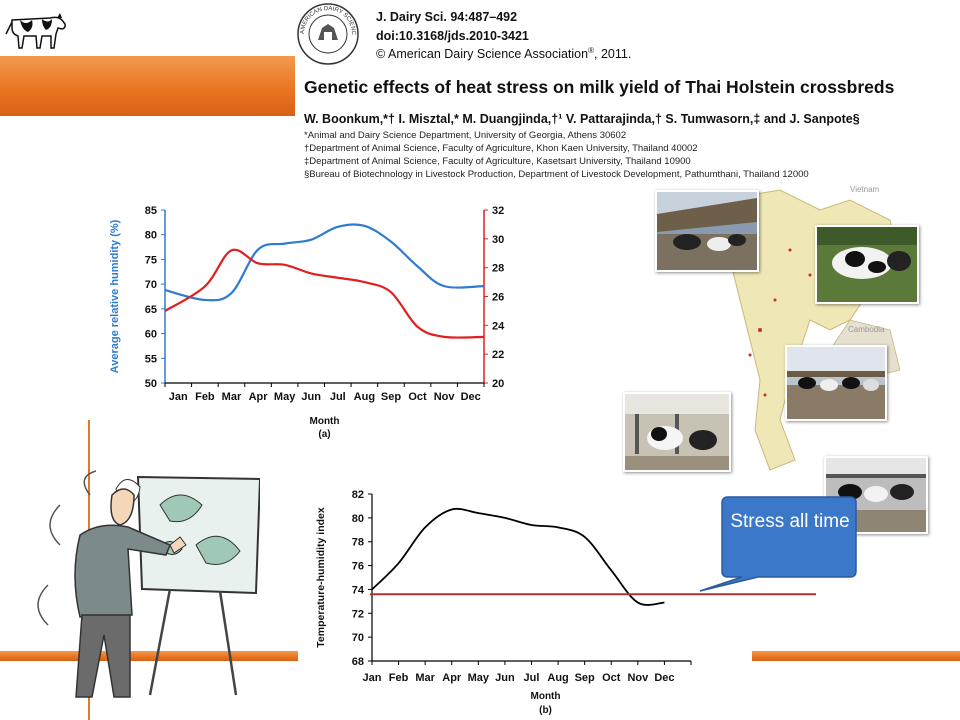  What do you see at coordinates (338, 397) in the screenshot?
I see `chart-a-x-tick-label: Jul` at bounding box center [338, 397].